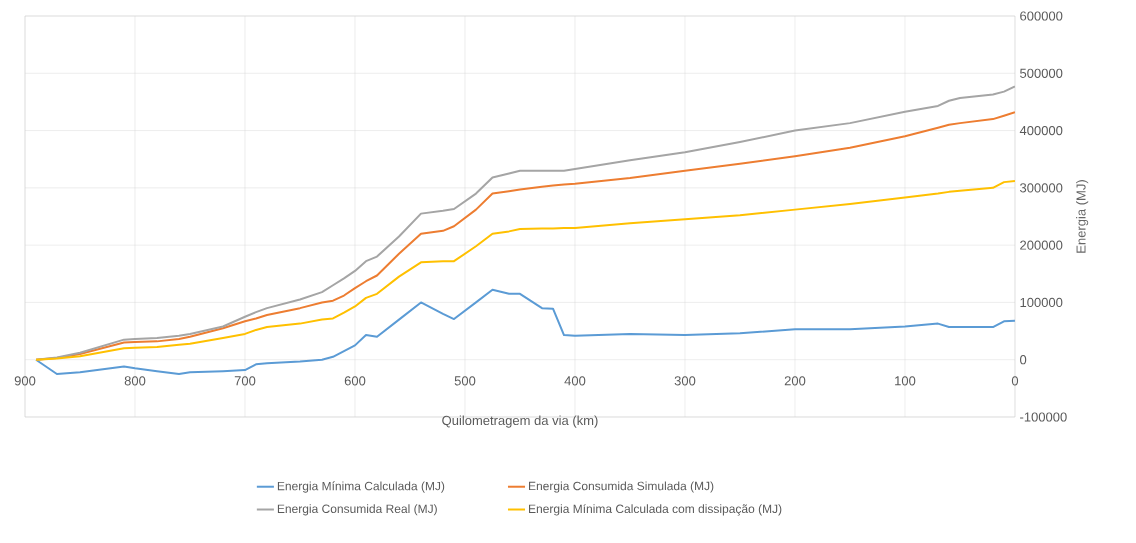 Image resolution: width=1136 pixels, height=543 pixels. Describe the element at coordinates (465, 381) in the screenshot. I see `x-tick-label: 500` at that location.